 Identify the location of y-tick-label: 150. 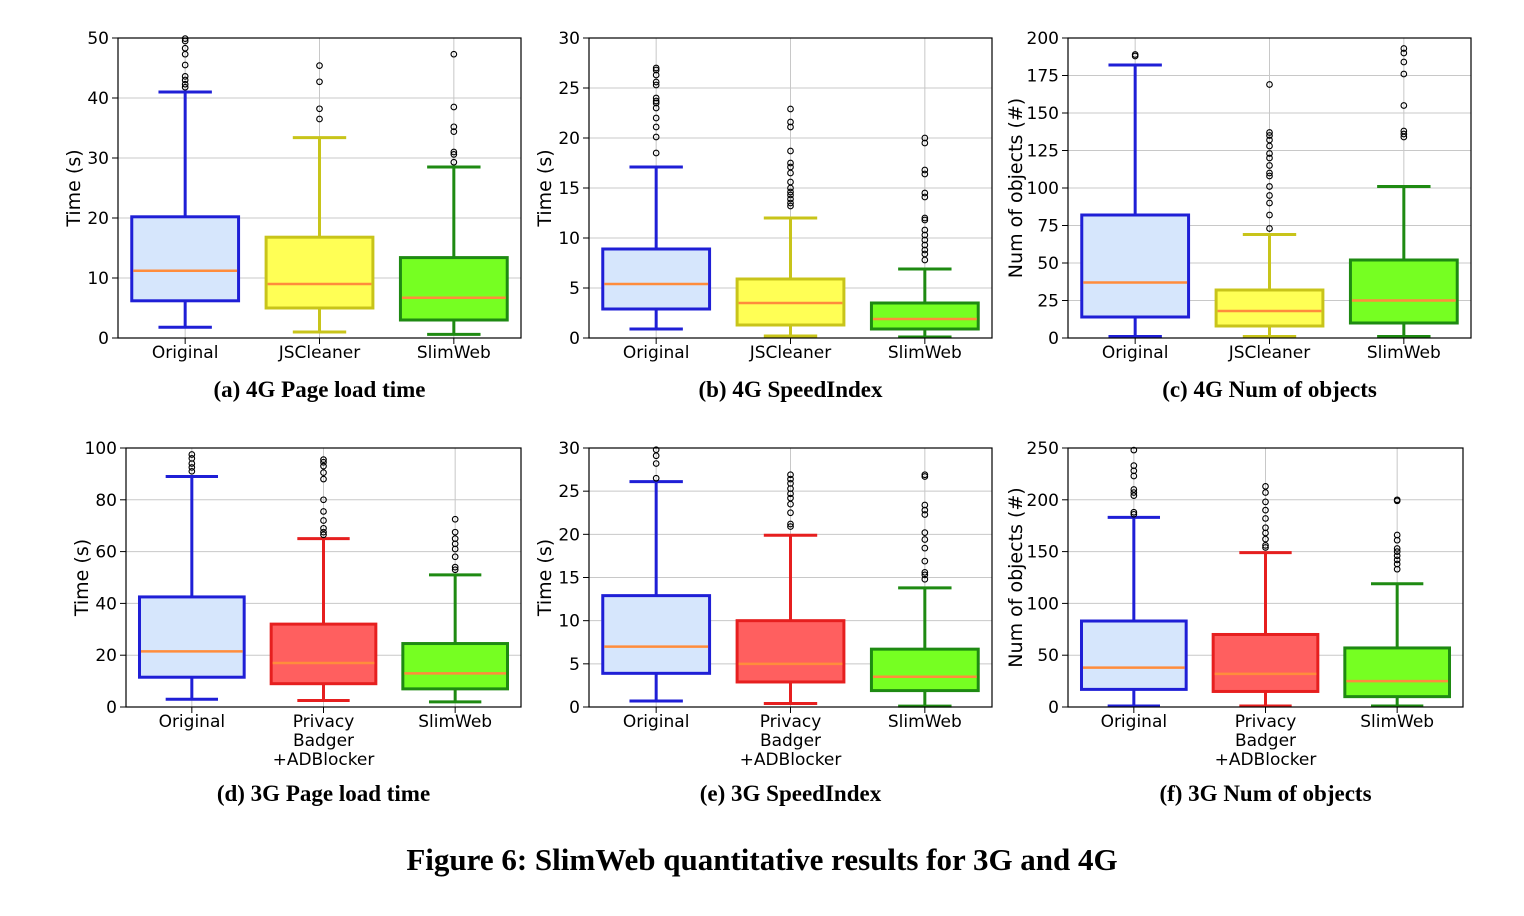
(1043, 553).